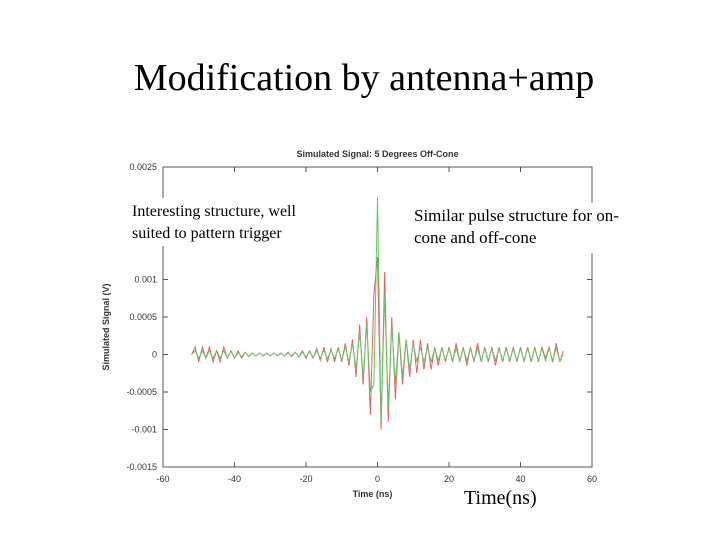  What do you see at coordinates (449, 479) in the screenshot?
I see `x-tick-label: 20` at bounding box center [449, 479].